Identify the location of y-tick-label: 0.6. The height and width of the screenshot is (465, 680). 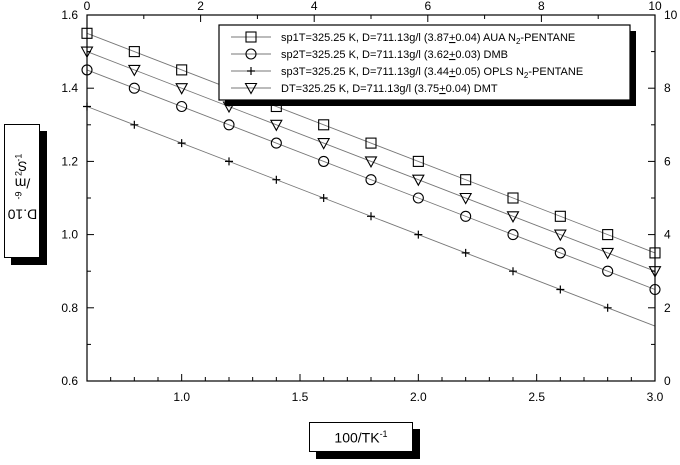
(69, 381).